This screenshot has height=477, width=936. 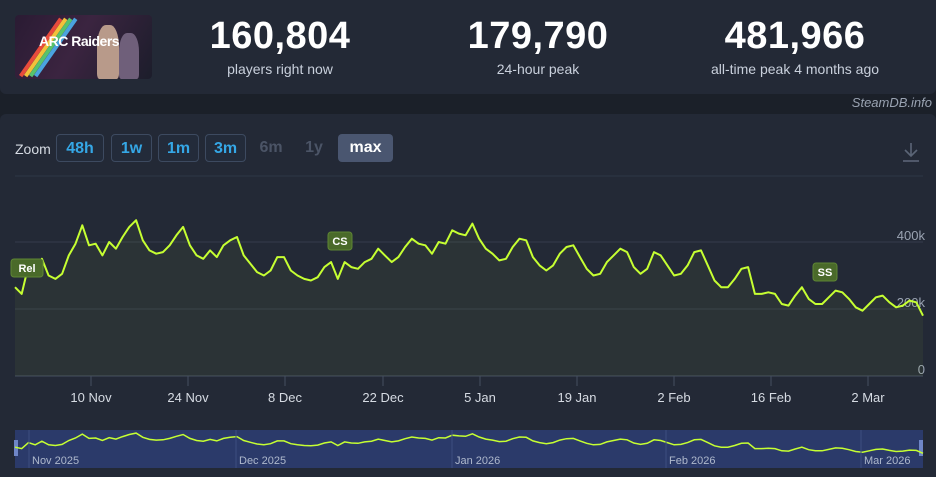 I want to click on zoom-button-1y: 1y, so click(x=314, y=147).